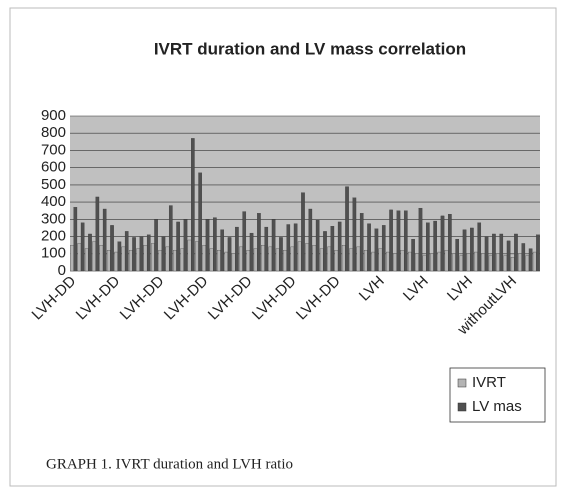 This screenshot has height=502, width=565. Describe the element at coordinates (53, 253) in the screenshot. I see `y-tick-label: 100` at that location.